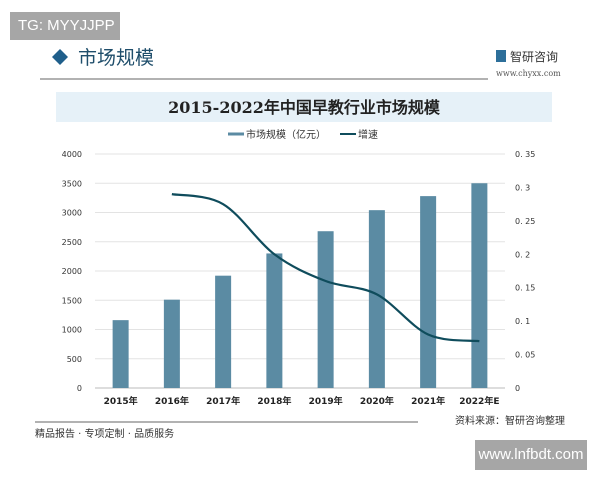 This screenshot has width=600, height=480. What do you see at coordinates (377, 401) in the screenshot?
I see `x-tick-label: 2020年` at bounding box center [377, 401].